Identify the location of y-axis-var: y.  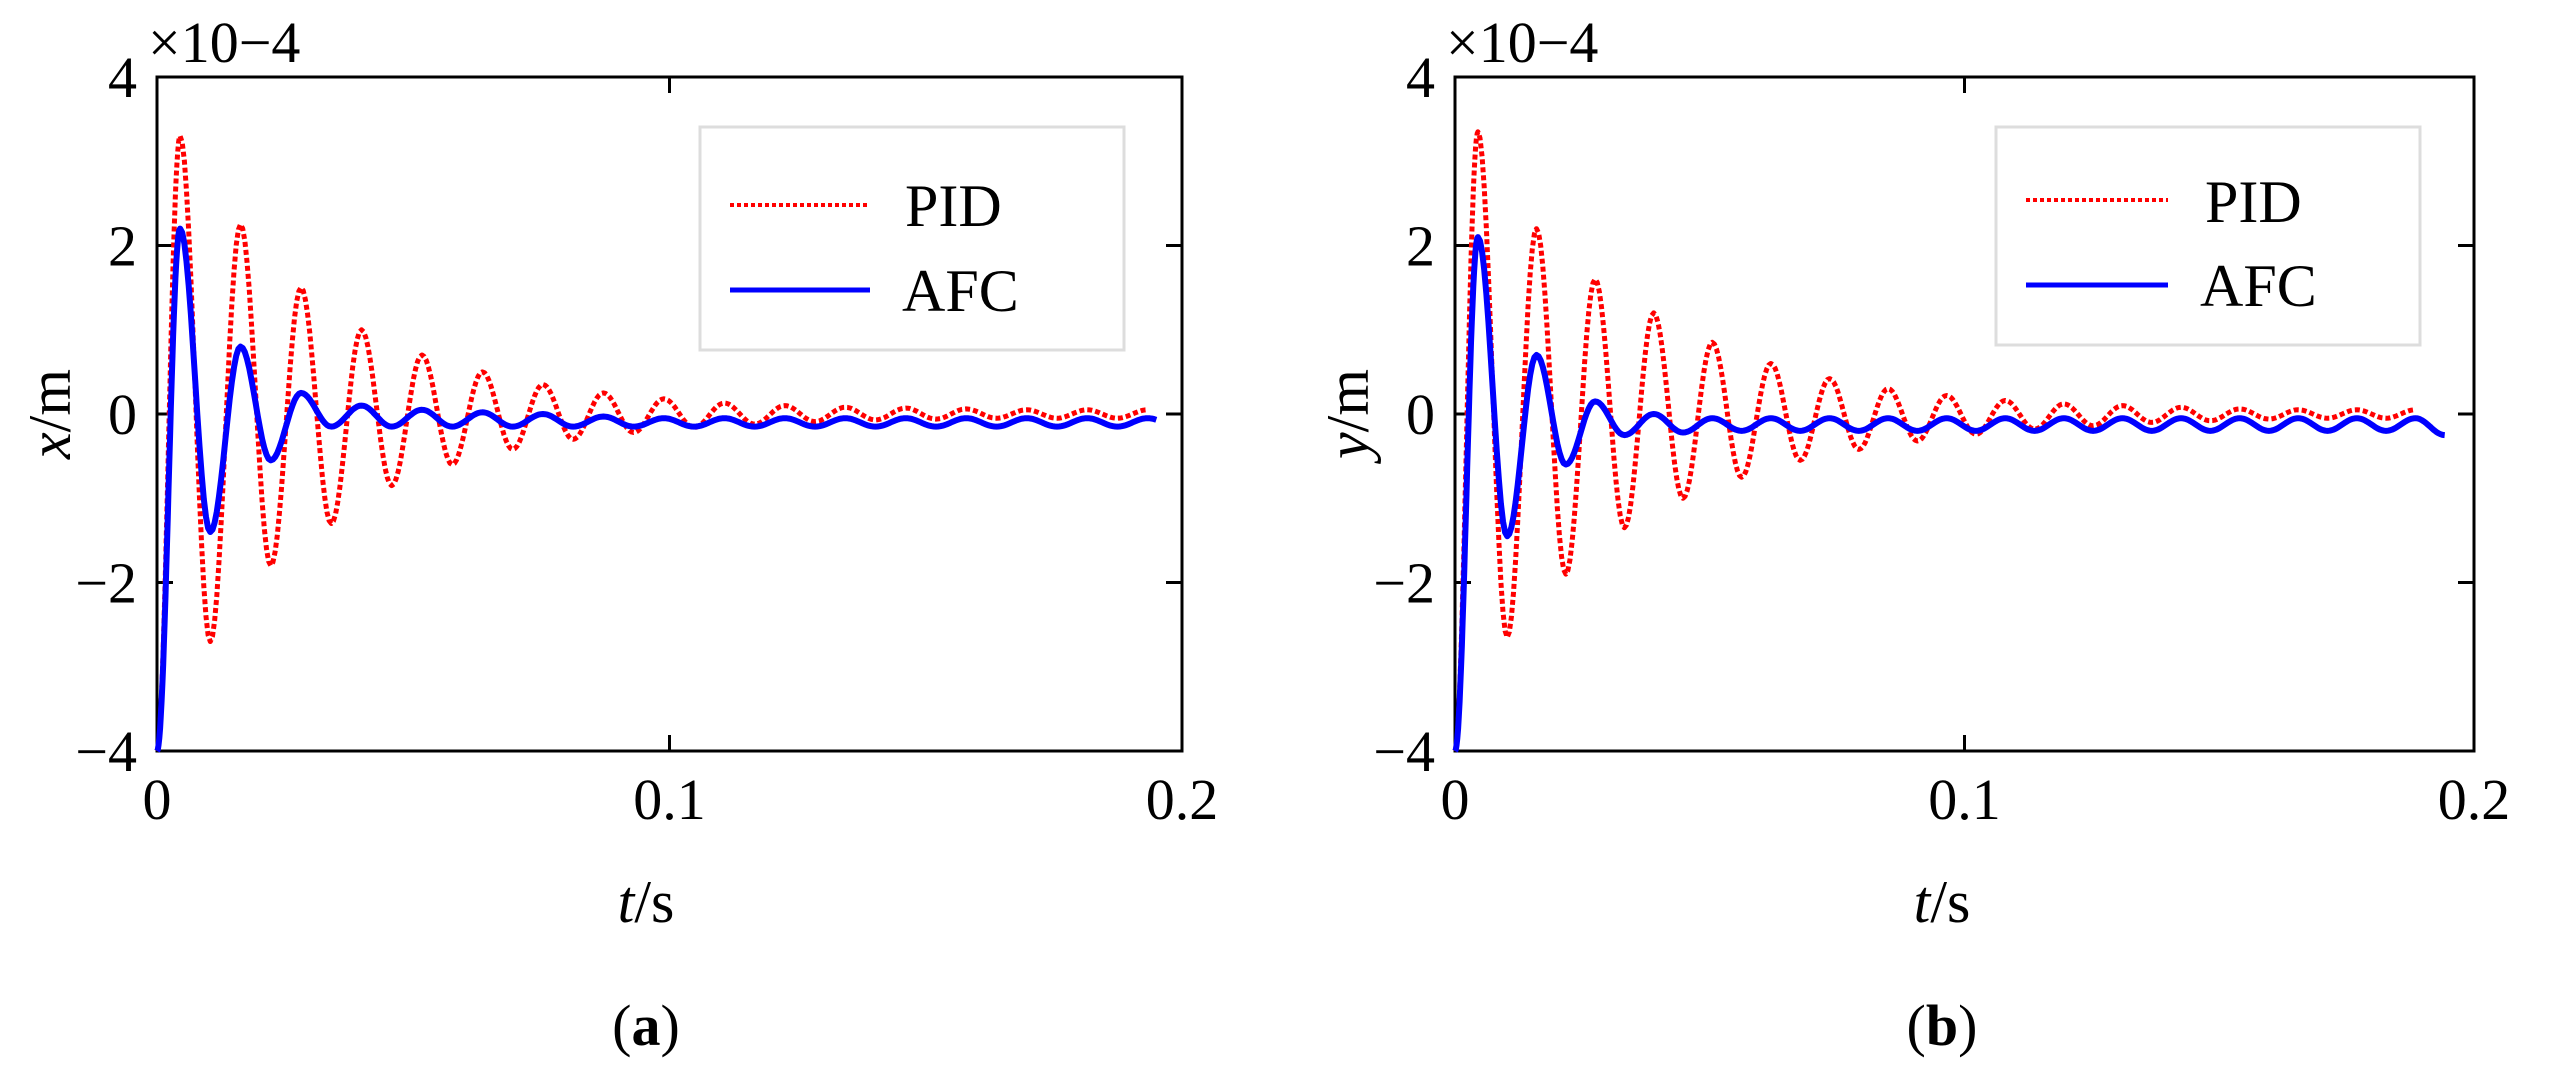
(1348, 448).